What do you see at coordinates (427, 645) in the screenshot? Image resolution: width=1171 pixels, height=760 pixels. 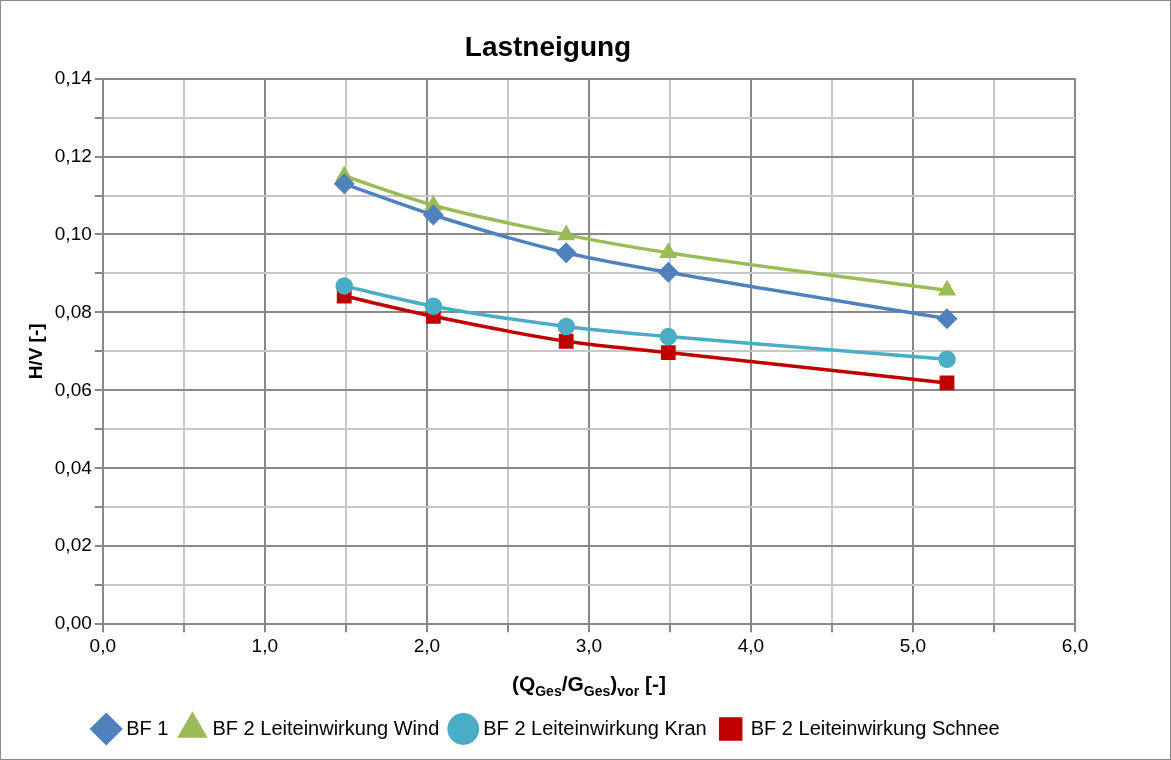 I see `x-tick-label: 2,0` at bounding box center [427, 645].